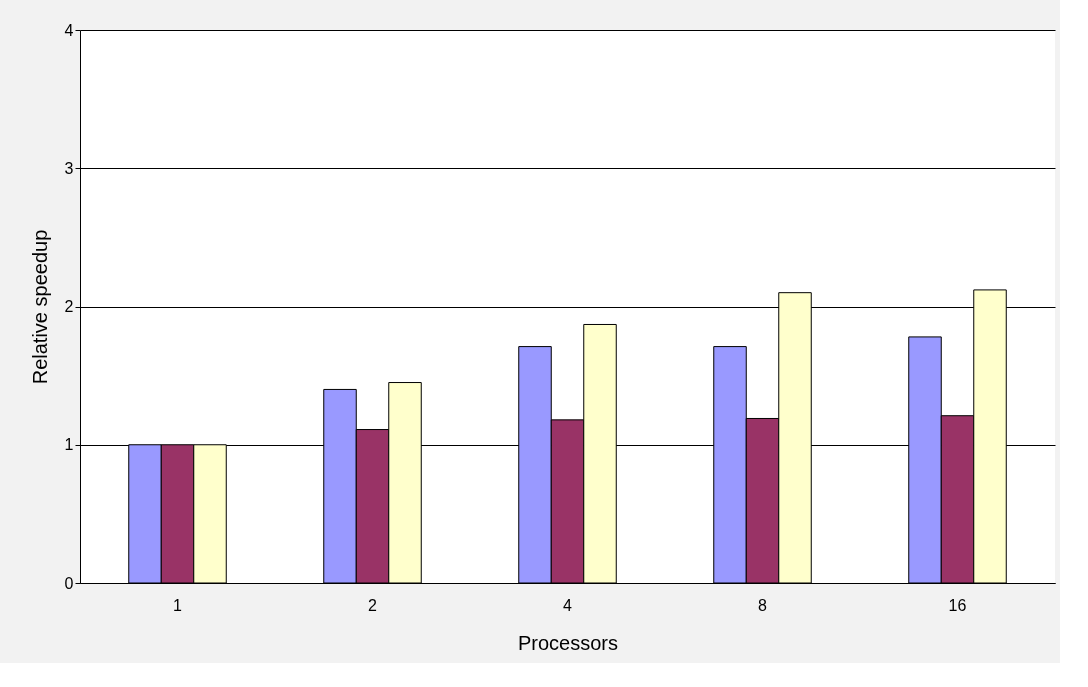 This screenshot has width=1088, height=687. Describe the element at coordinates (568, 605) in the screenshot. I see `x-tick-label: 4` at that location.